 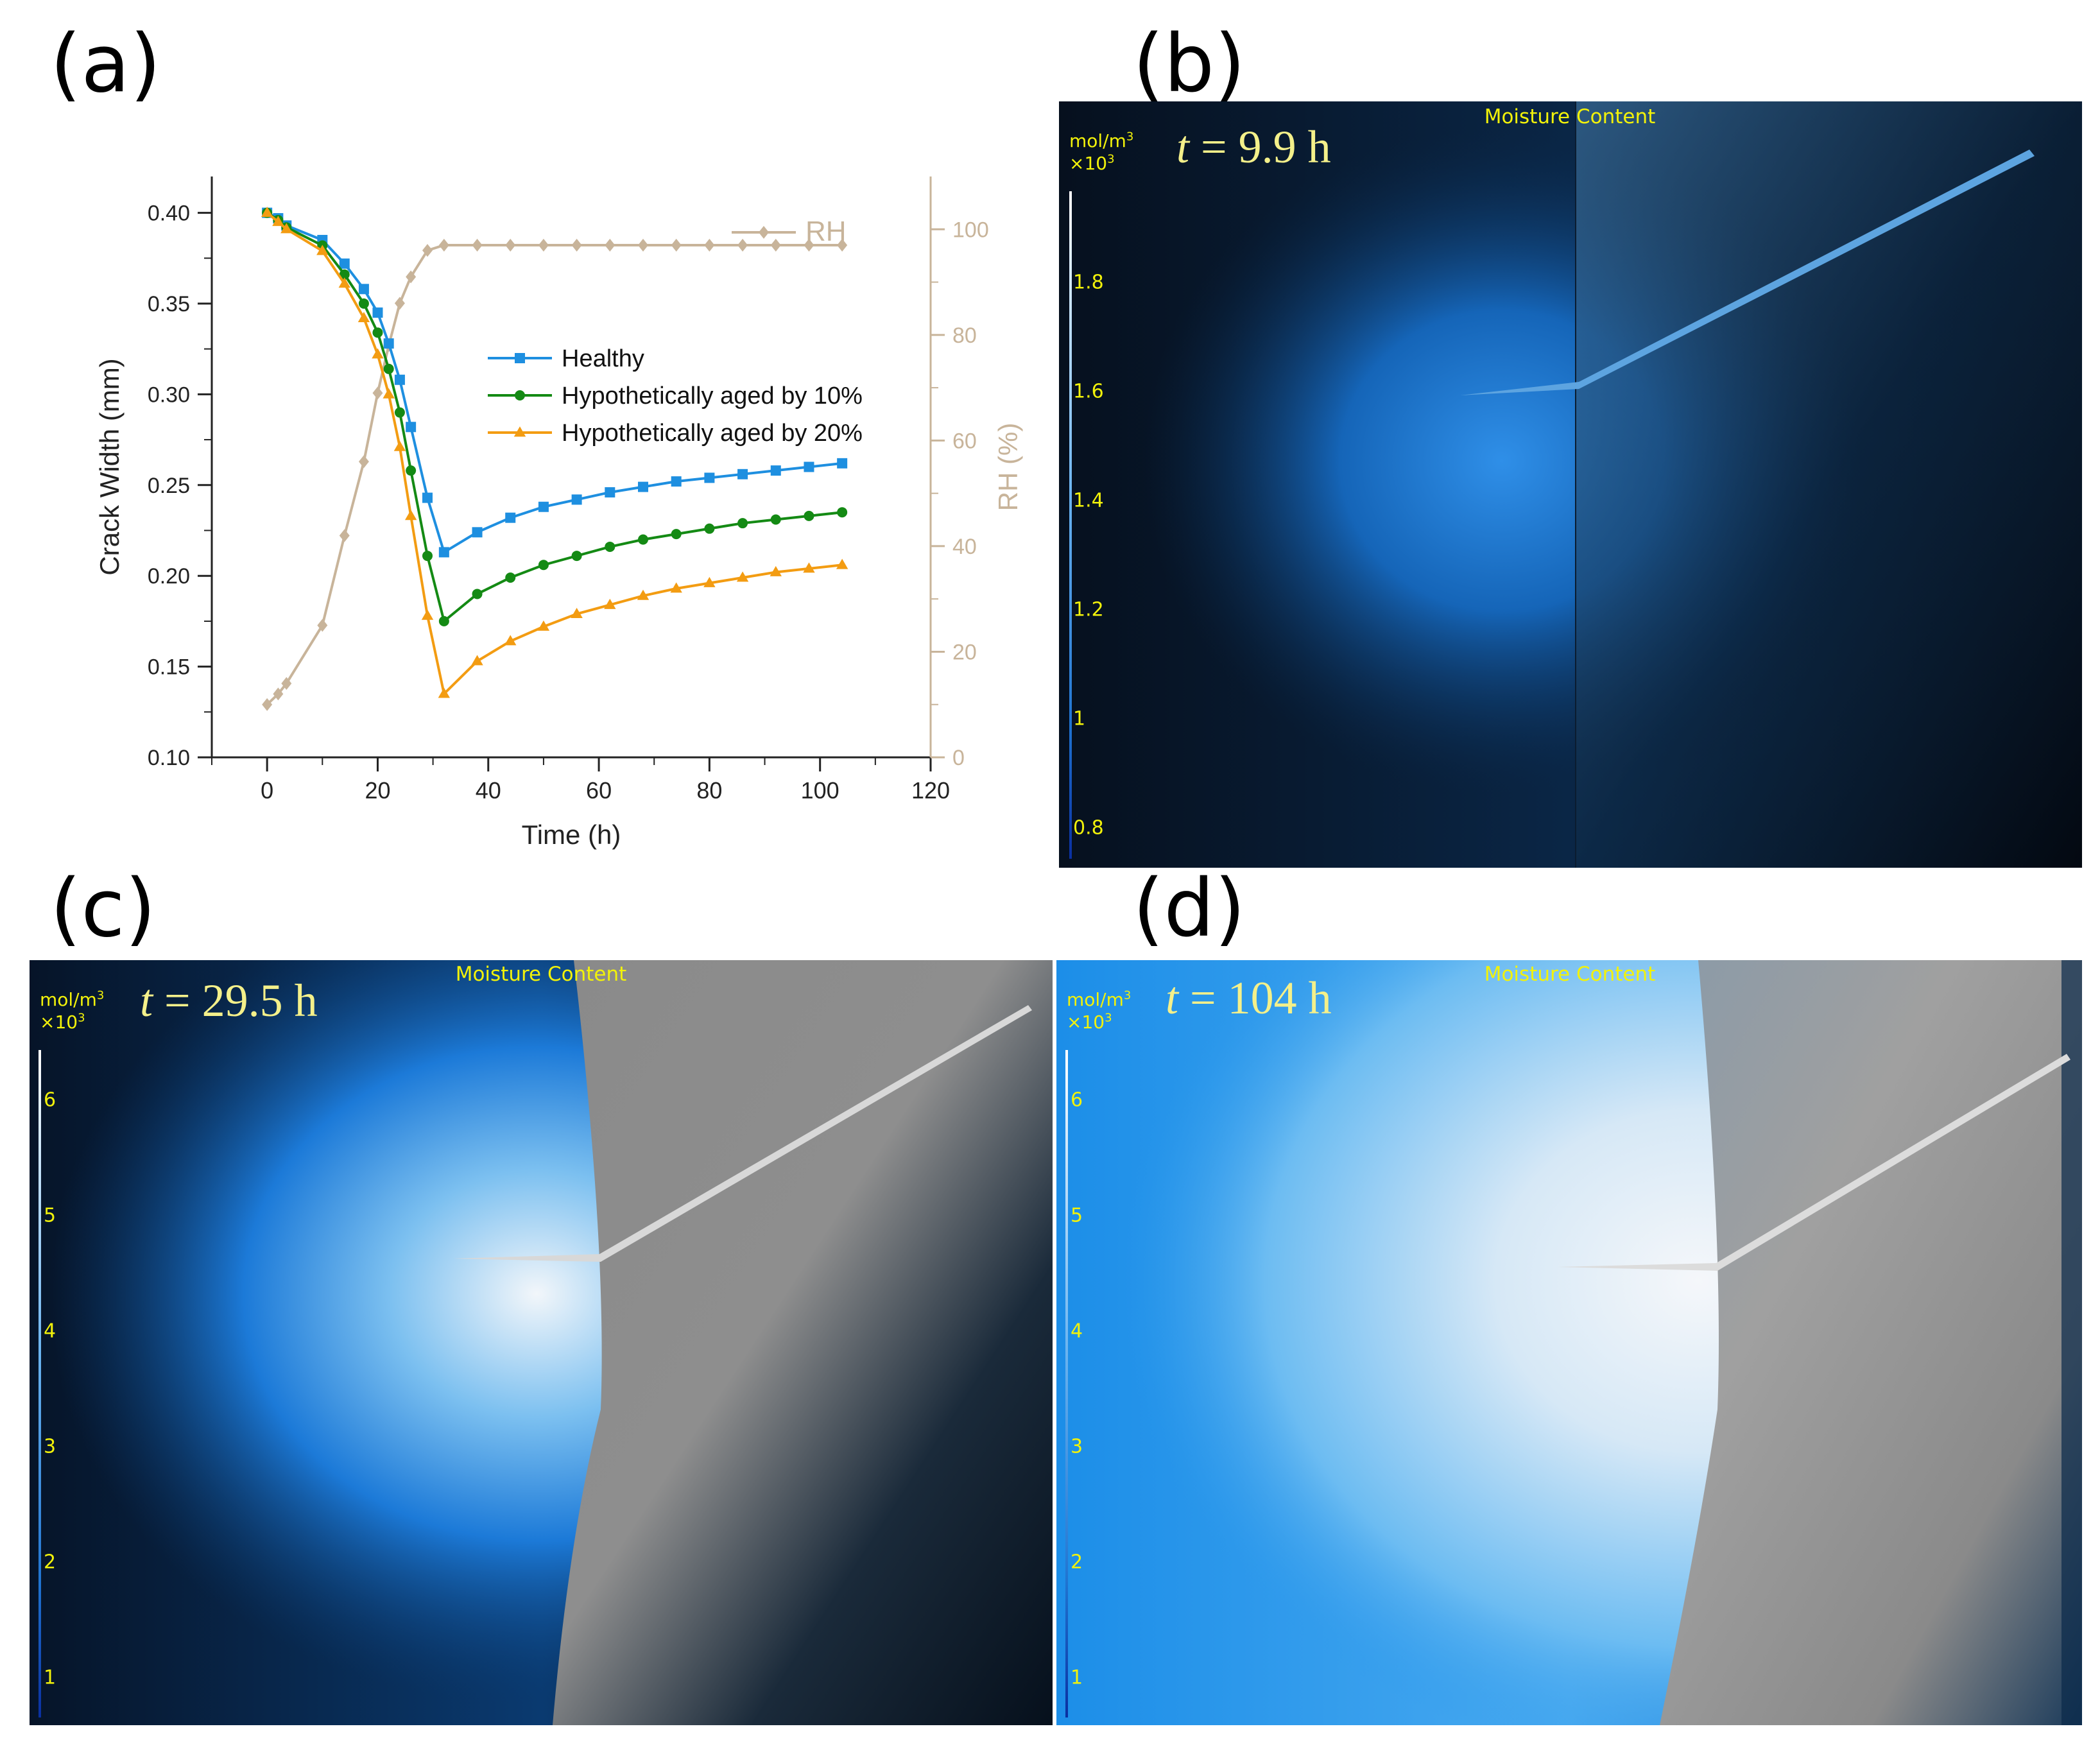 What do you see at coordinates (1189, 909) in the screenshot?
I see `panel-label-d: (d)` at bounding box center [1189, 909].